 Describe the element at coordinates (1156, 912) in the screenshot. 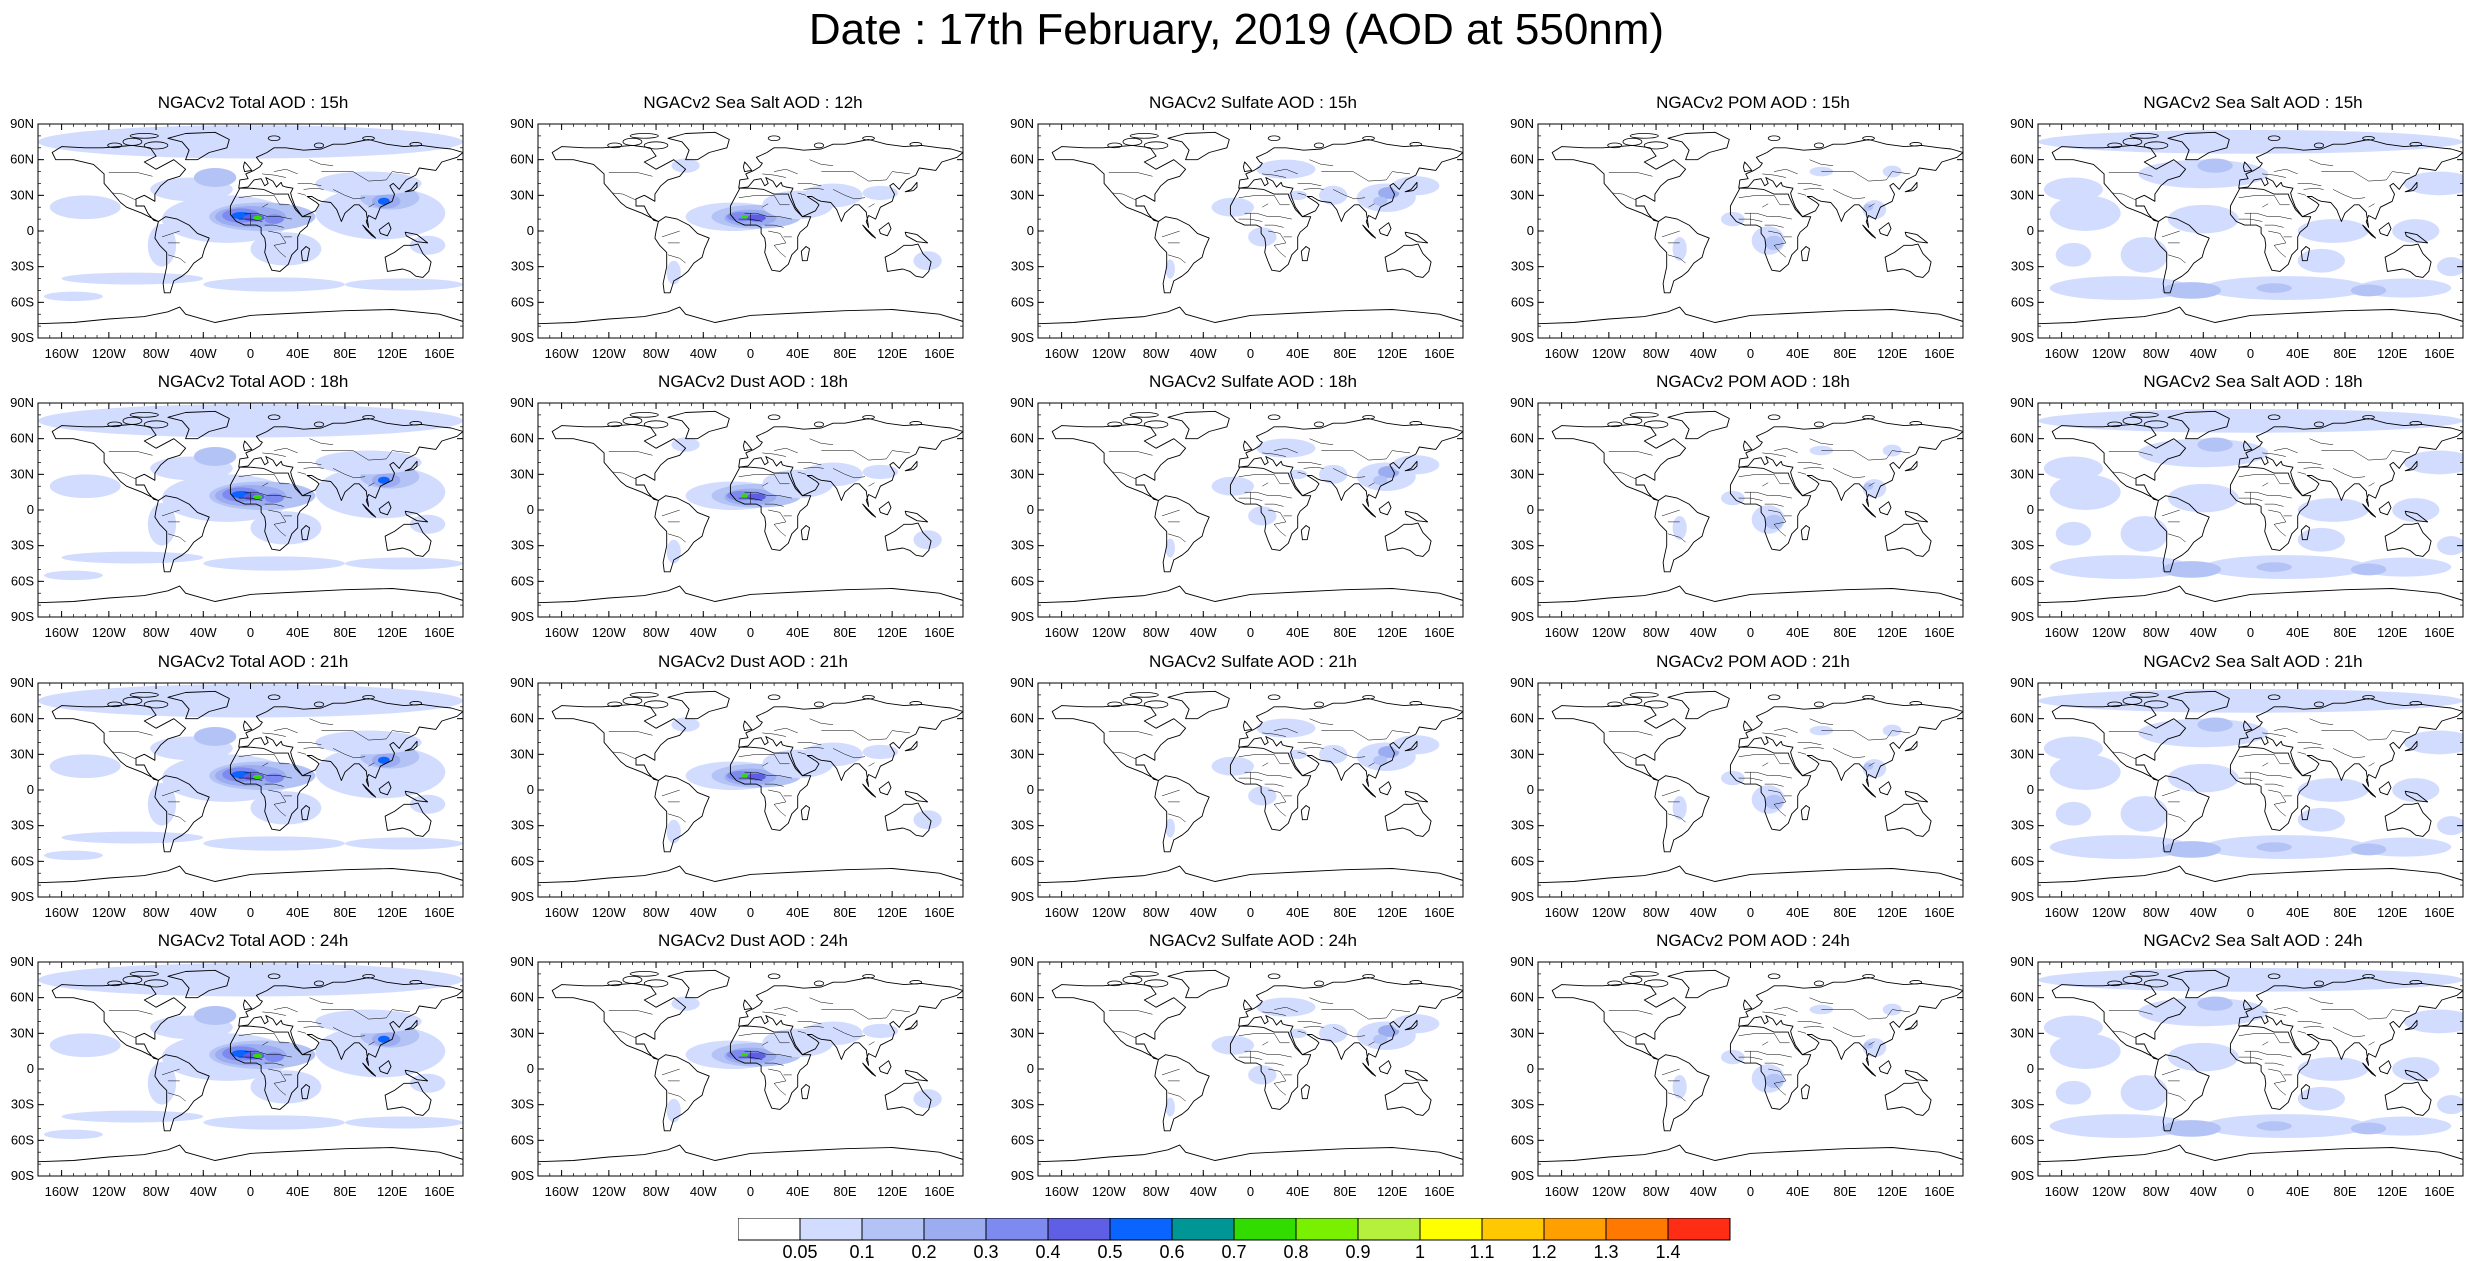

I see `lon-tick-label: 80W` at that location.